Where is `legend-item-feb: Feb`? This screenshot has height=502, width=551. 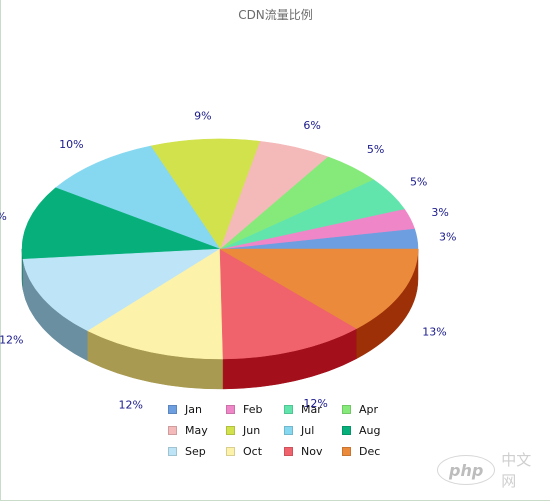 legend-item-feb: Feb is located at coordinates (253, 409).